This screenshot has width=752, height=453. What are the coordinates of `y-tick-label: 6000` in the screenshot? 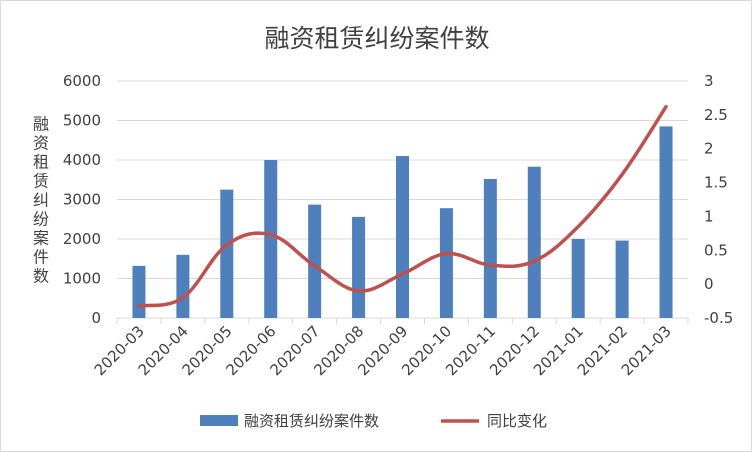 It's located at (82, 81).